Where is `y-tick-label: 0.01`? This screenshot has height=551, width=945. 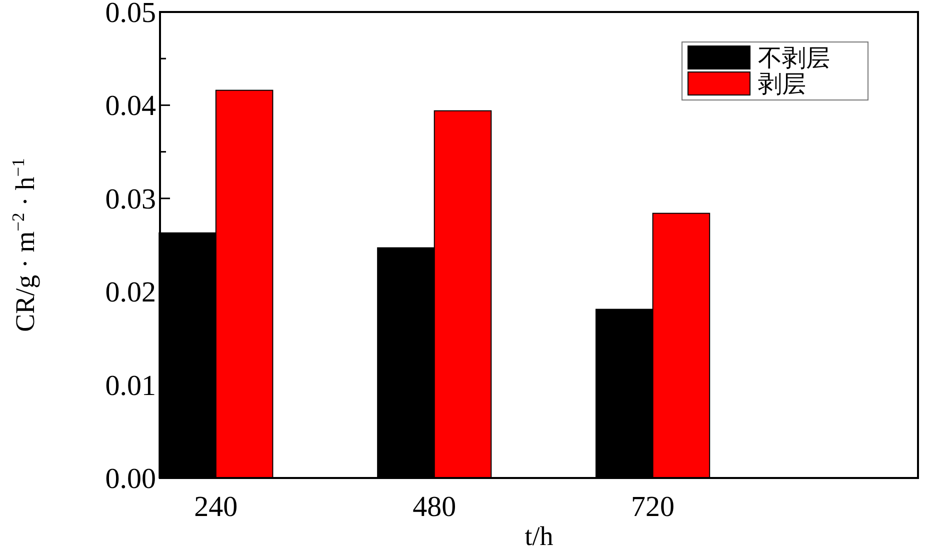 y-tick-label: 0.01 is located at coordinates (130, 386).